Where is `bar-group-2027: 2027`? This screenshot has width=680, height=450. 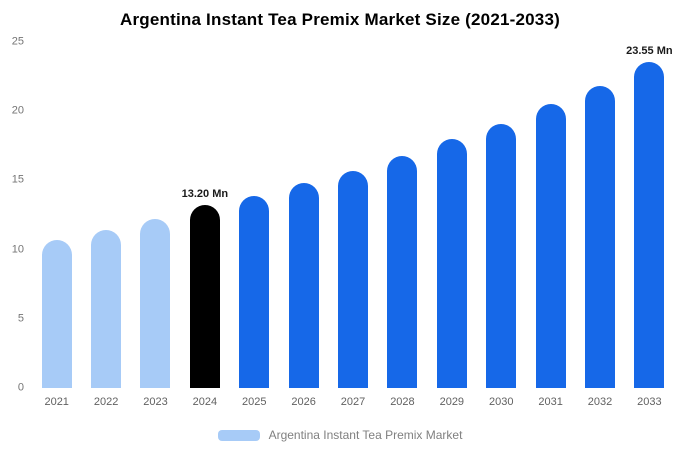
bar-group-2027: 2027 is located at coordinates (352, 225).